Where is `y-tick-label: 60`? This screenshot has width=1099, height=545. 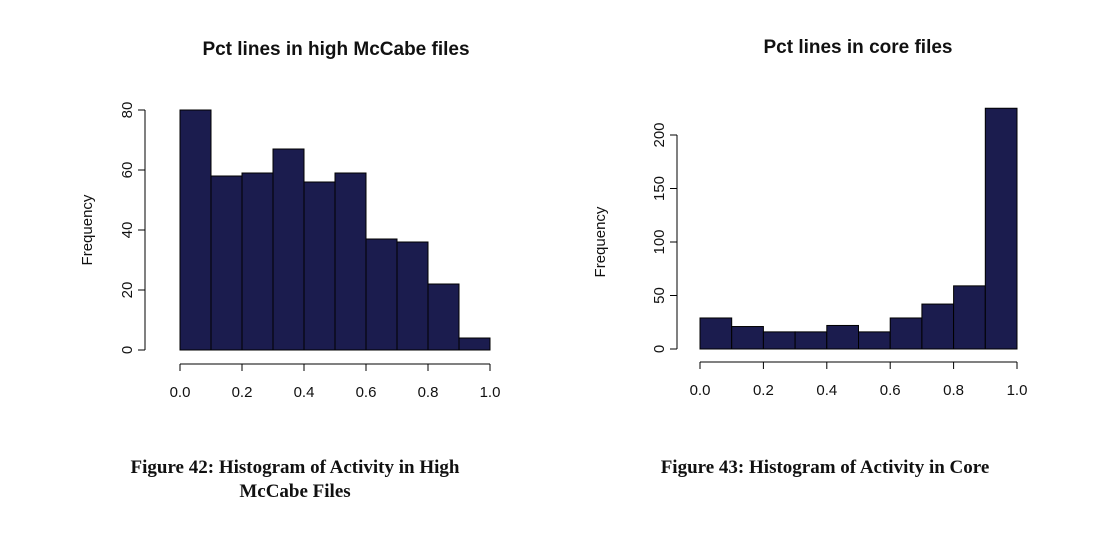
y-tick-label: 60 is located at coordinates (127, 170).